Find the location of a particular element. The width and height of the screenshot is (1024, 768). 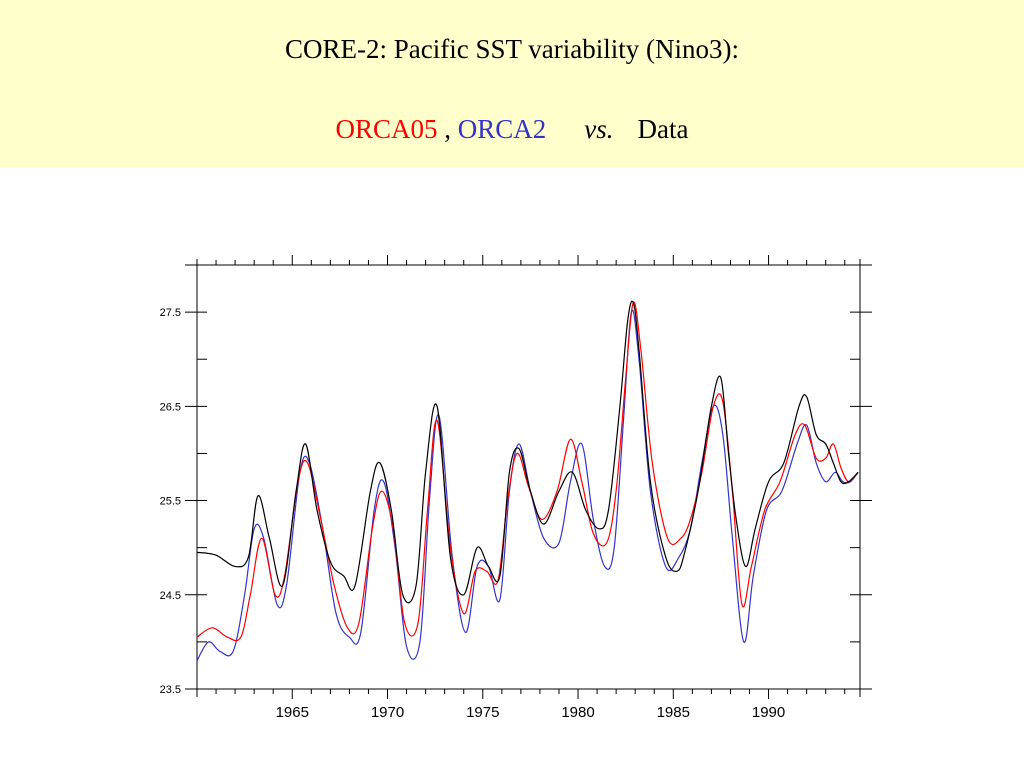

y-tick-label: 24.5 is located at coordinates (170, 596).